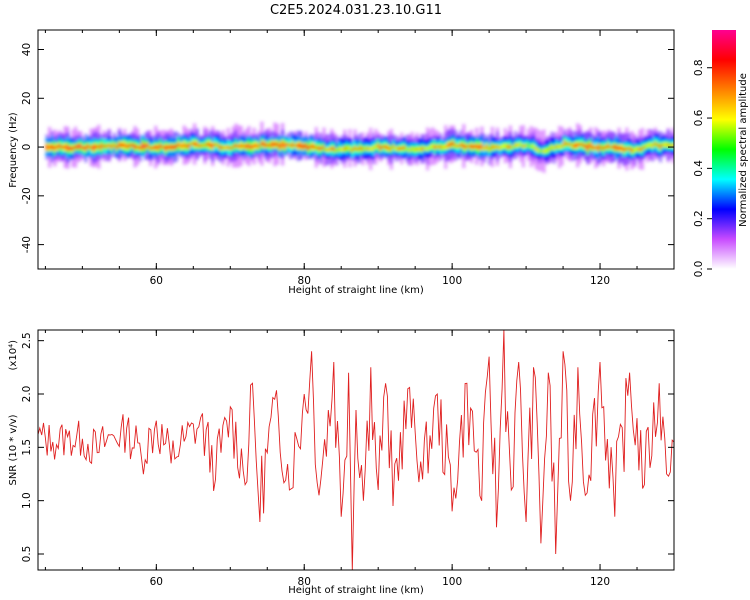 Image resolution: width=750 pixels, height=600 pixels. I want to click on colorbar-tick-label: 0.6, so click(699, 117).